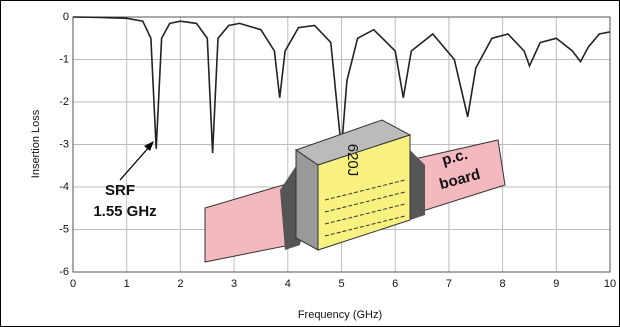  Describe the element at coordinates (234, 284) in the screenshot. I see `x-tick-label: 3` at that location.